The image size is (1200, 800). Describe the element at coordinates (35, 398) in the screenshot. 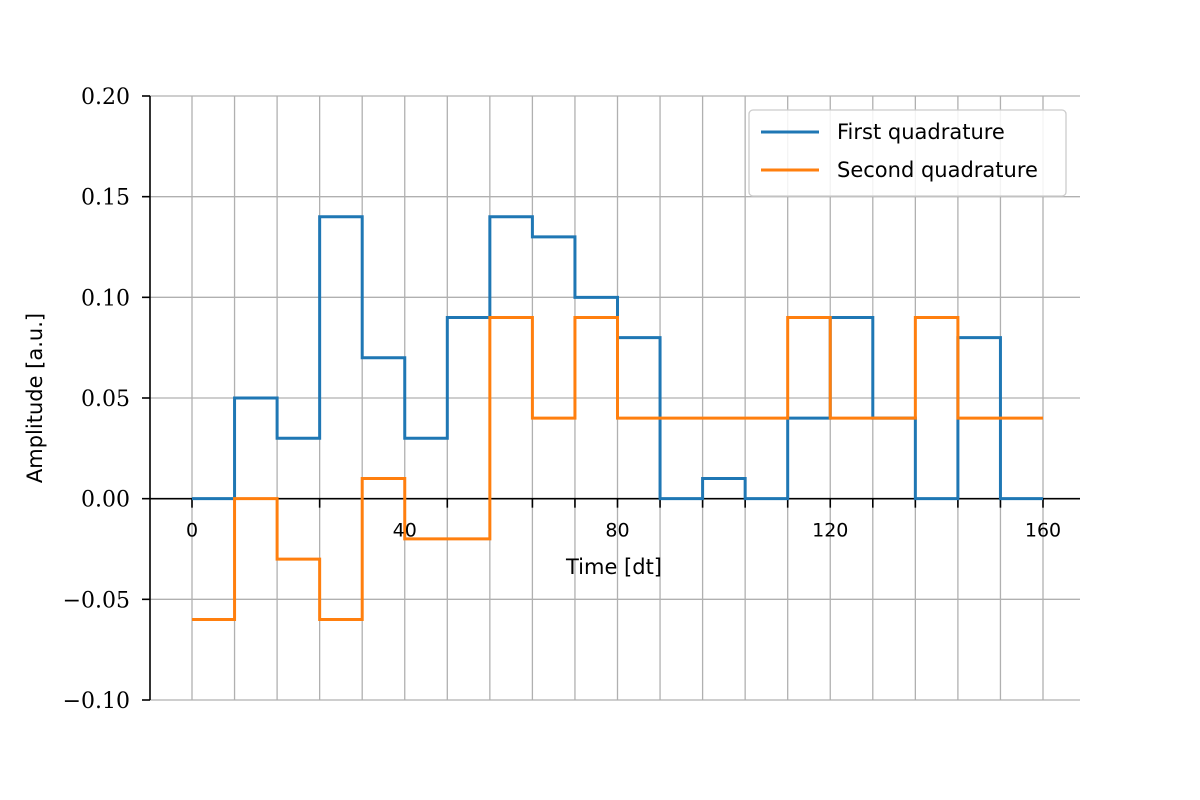

I see `y-axis-label: Amplitude [a.u.]` at that location.